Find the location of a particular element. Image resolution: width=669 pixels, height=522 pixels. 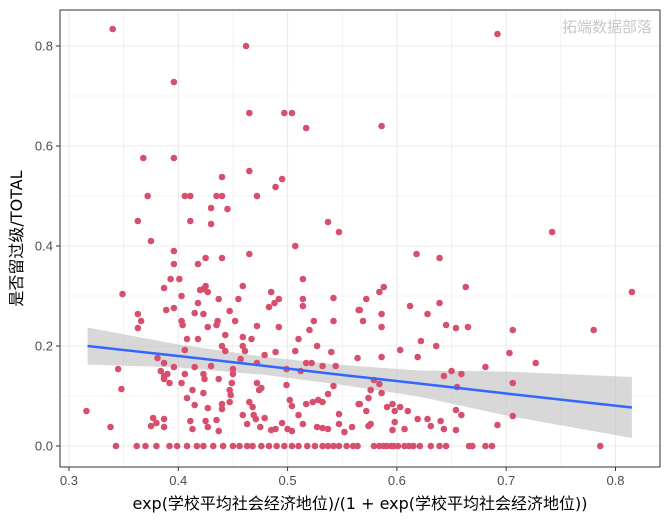

y-tick-label: 0.2 is located at coordinates (44, 346).